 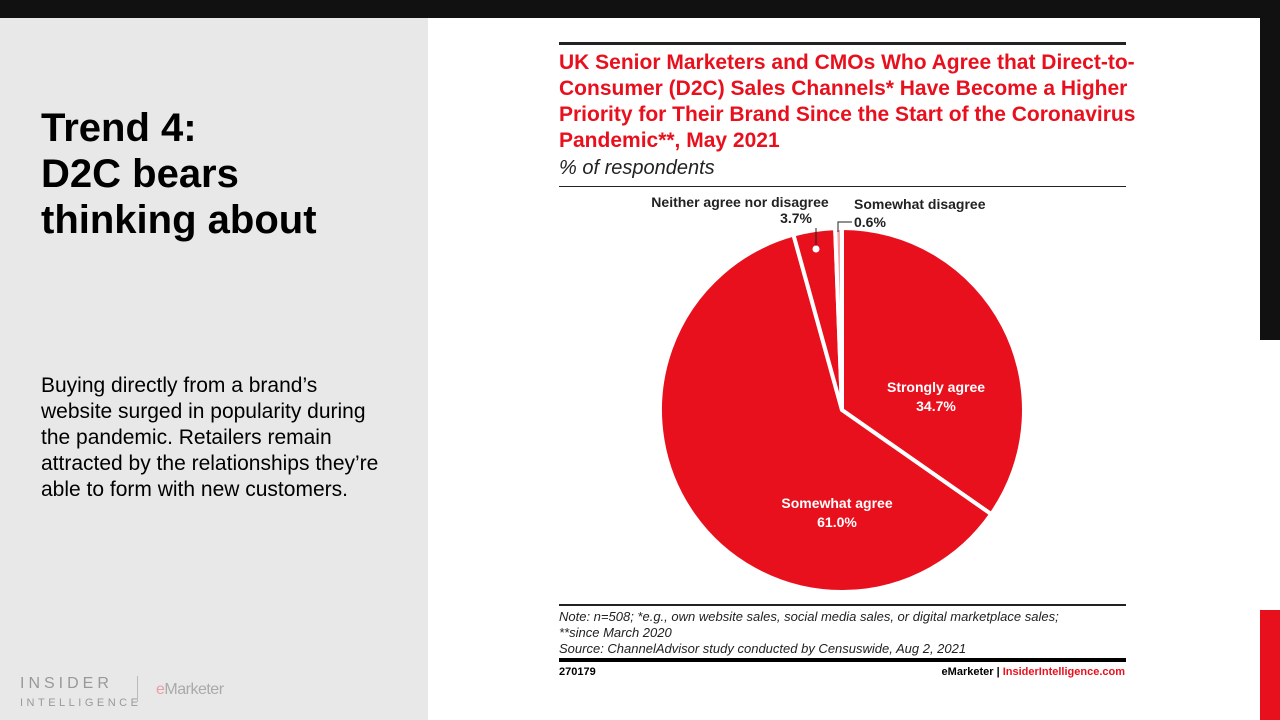 What do you see at coordinates (577, 672) in the screenshot?
I see `chart-id: 270179` at bounding box center [577, 672].